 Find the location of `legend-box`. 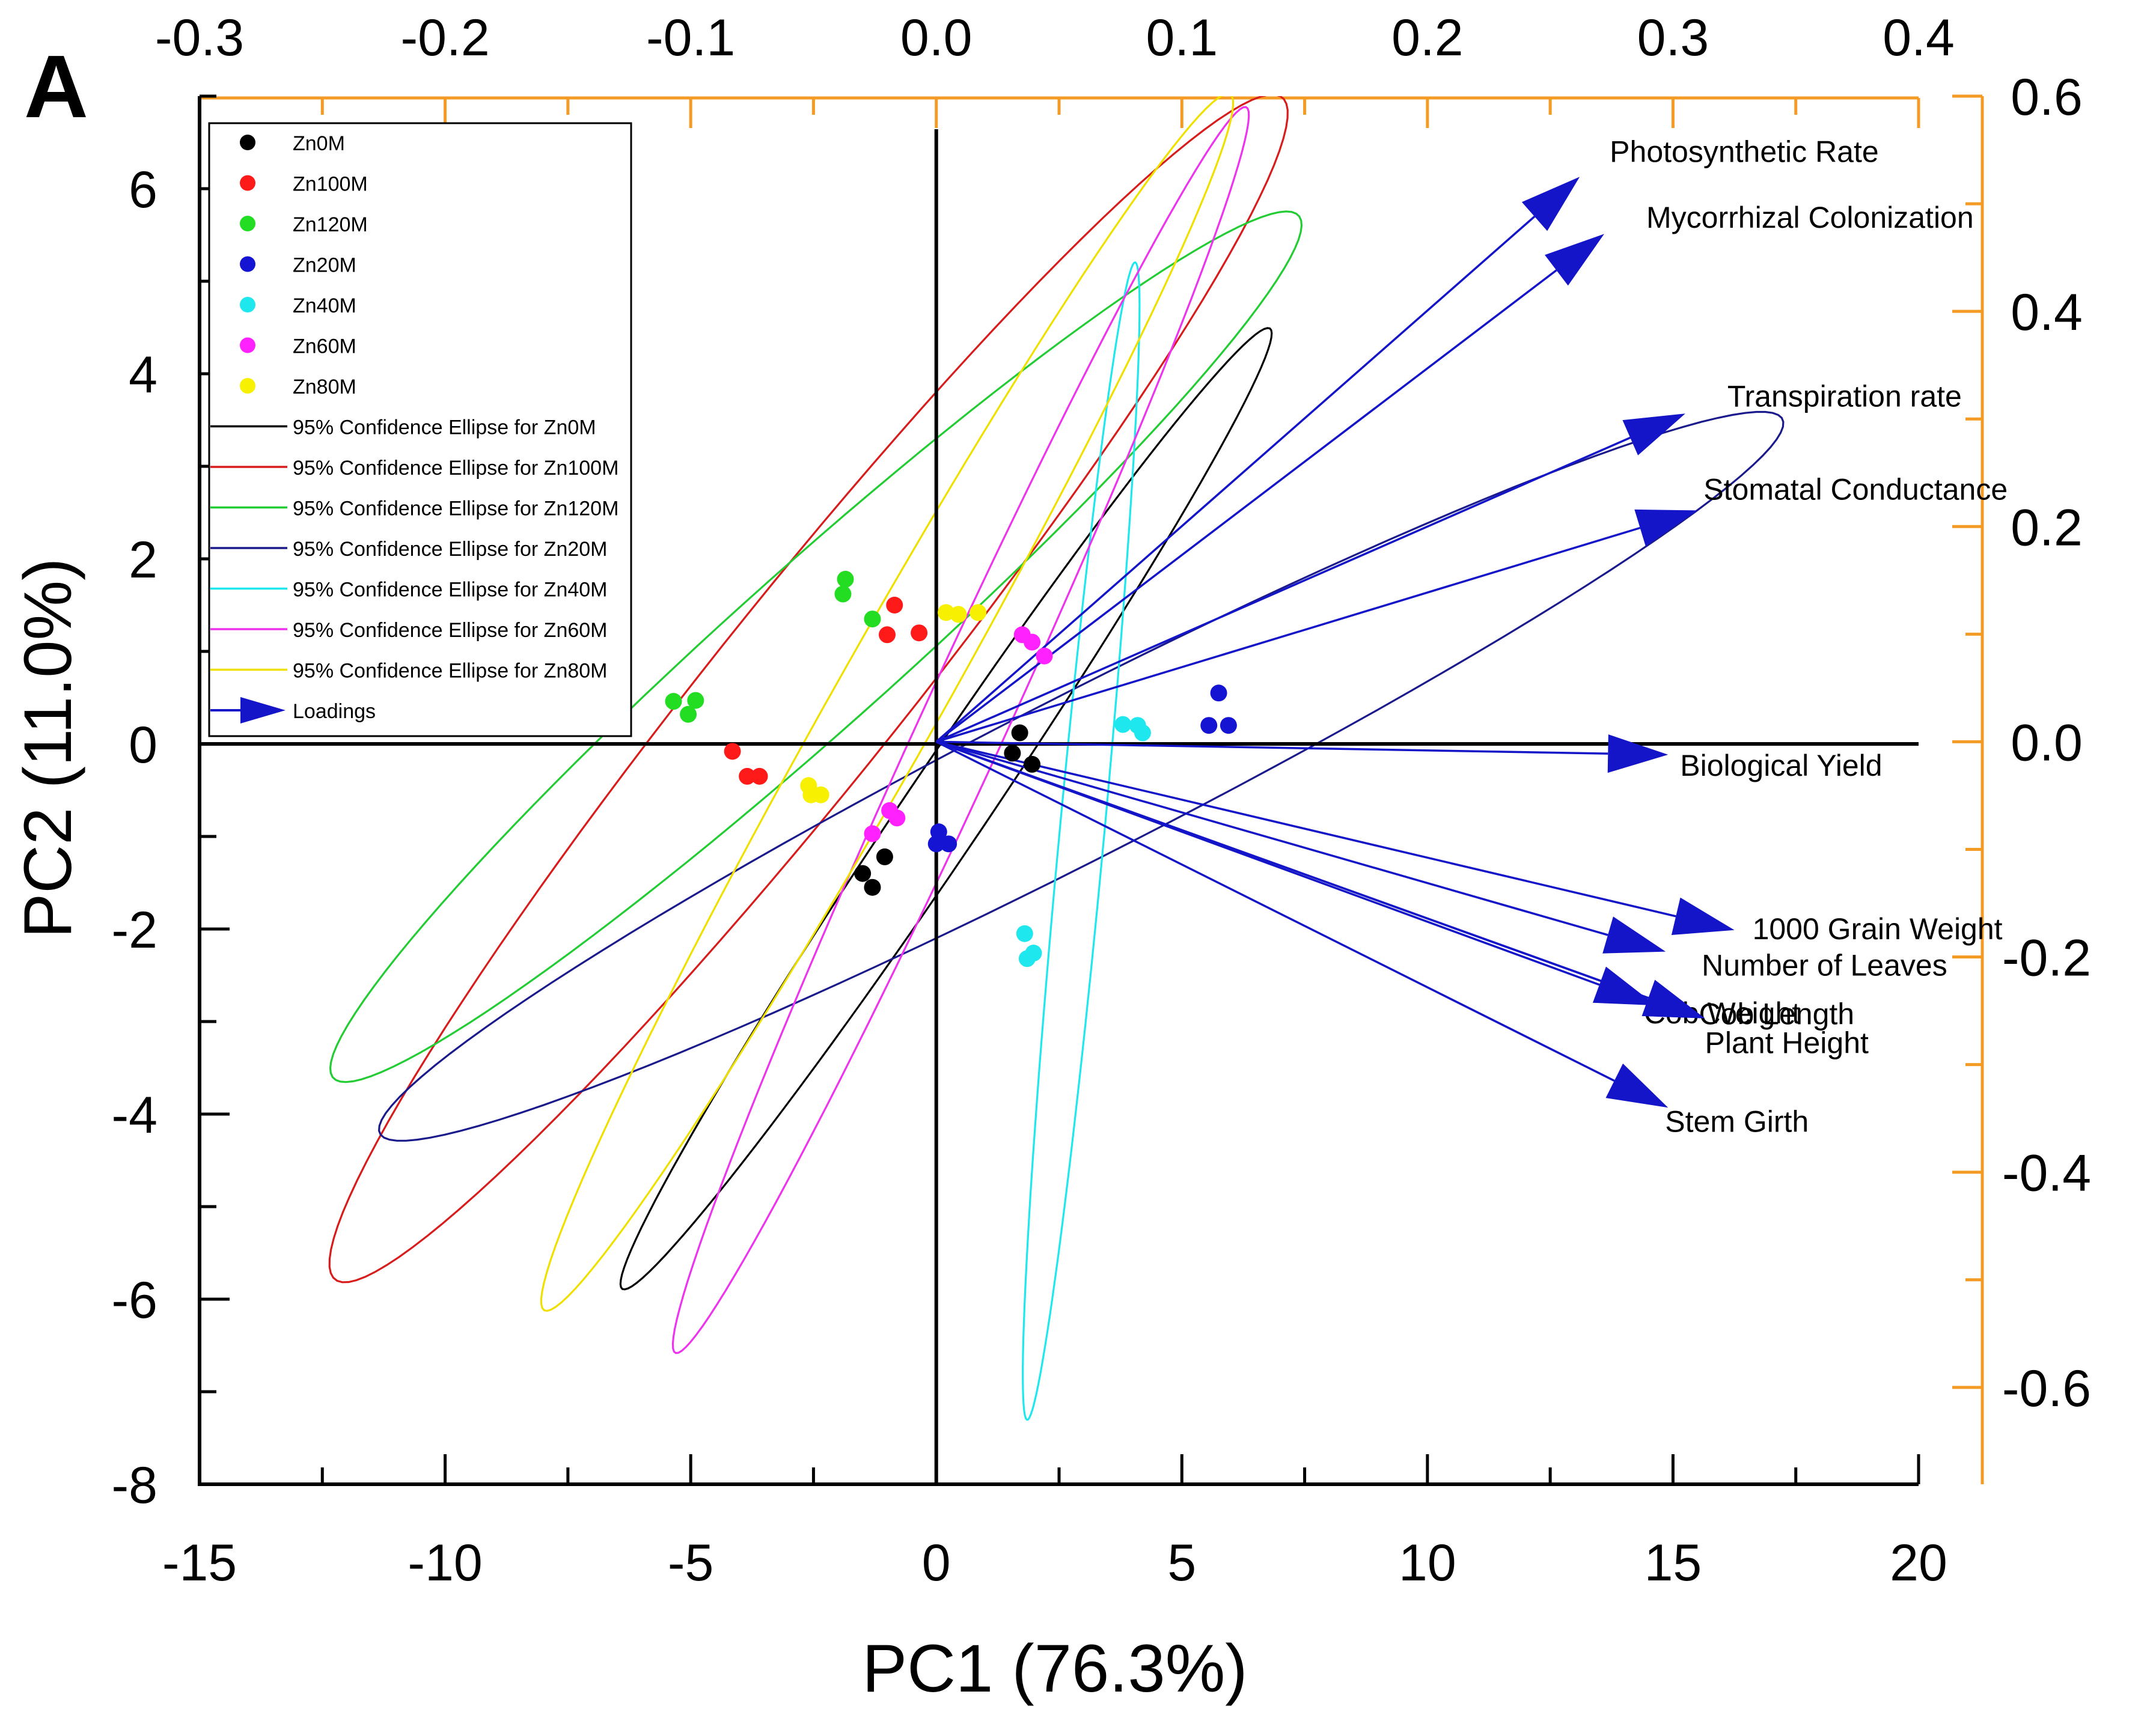

legend-box is located at coordinates (420, 429).